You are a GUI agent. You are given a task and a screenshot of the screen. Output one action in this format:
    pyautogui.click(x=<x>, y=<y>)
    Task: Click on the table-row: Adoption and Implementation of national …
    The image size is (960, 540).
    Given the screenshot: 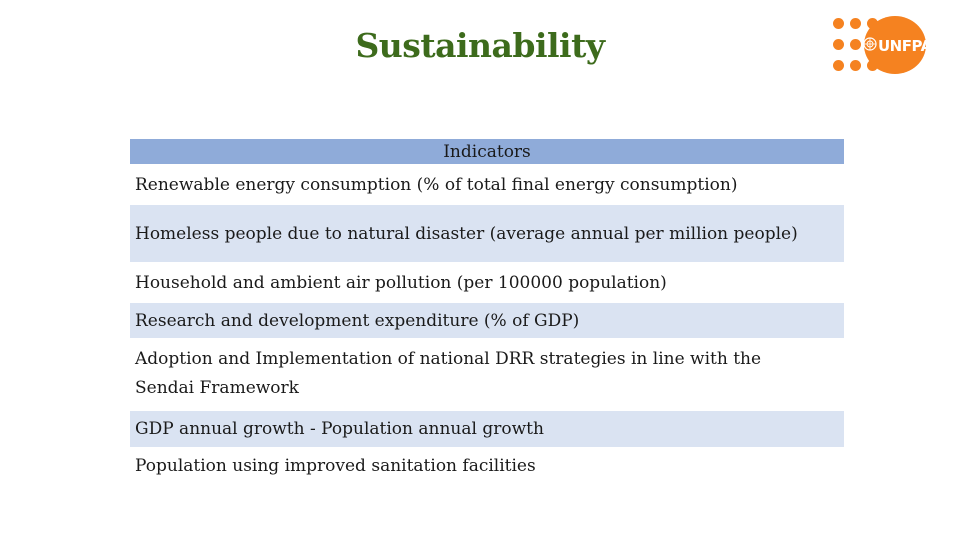 What is the action you would take?
    pyautogui.click(x=487, y=374)
    